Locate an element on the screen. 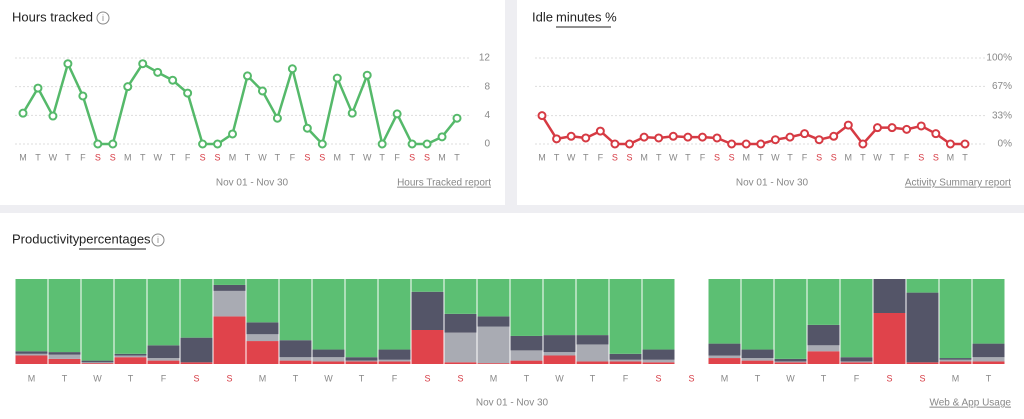 The height and width of the screenshot is (419, 1024). card-title-link: minutes % is located at coordinates (586, 16).